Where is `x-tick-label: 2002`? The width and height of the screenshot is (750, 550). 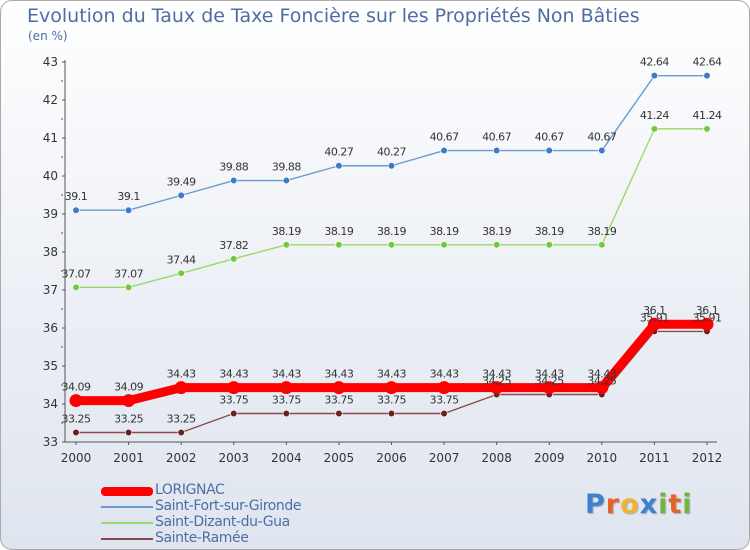
x-tick-label: 2002 is located at coordinates (181, 458).